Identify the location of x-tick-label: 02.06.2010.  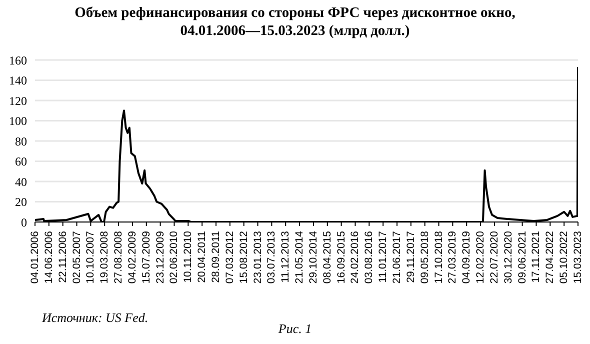
(174, 257).